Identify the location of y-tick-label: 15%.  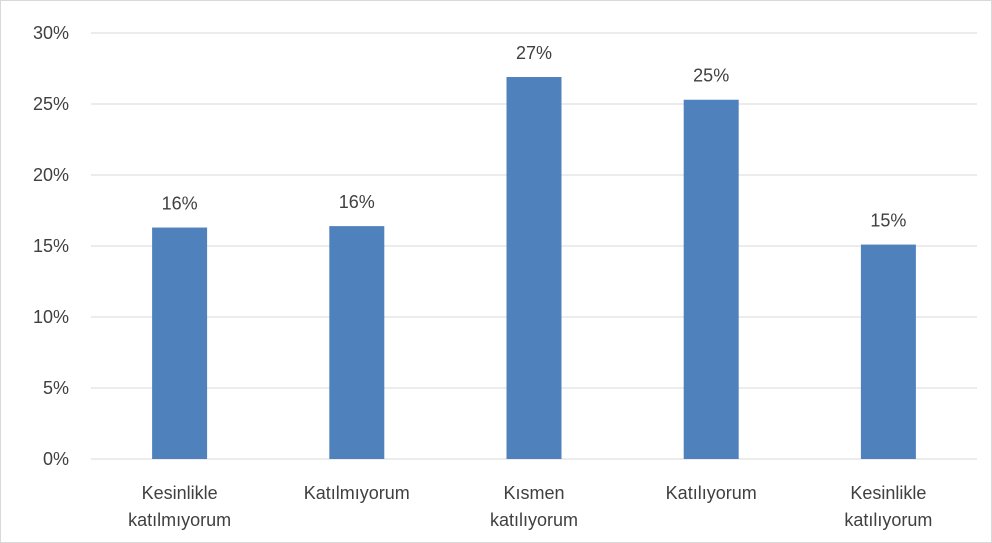
(51, 246).